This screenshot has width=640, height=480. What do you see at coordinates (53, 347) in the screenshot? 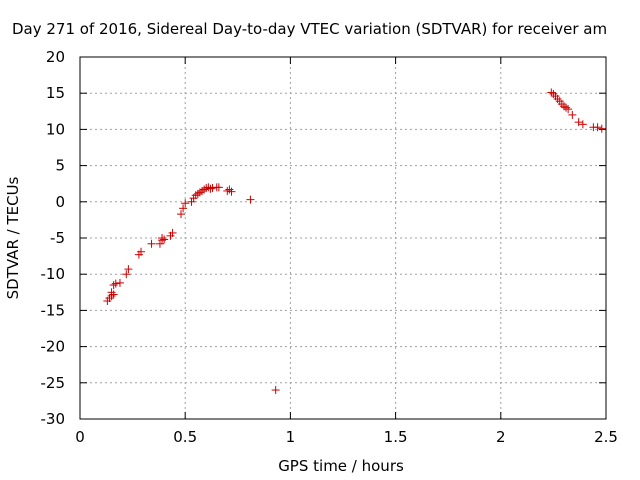
I see `y-tick-label: -20` at bounding box center [53, 347].